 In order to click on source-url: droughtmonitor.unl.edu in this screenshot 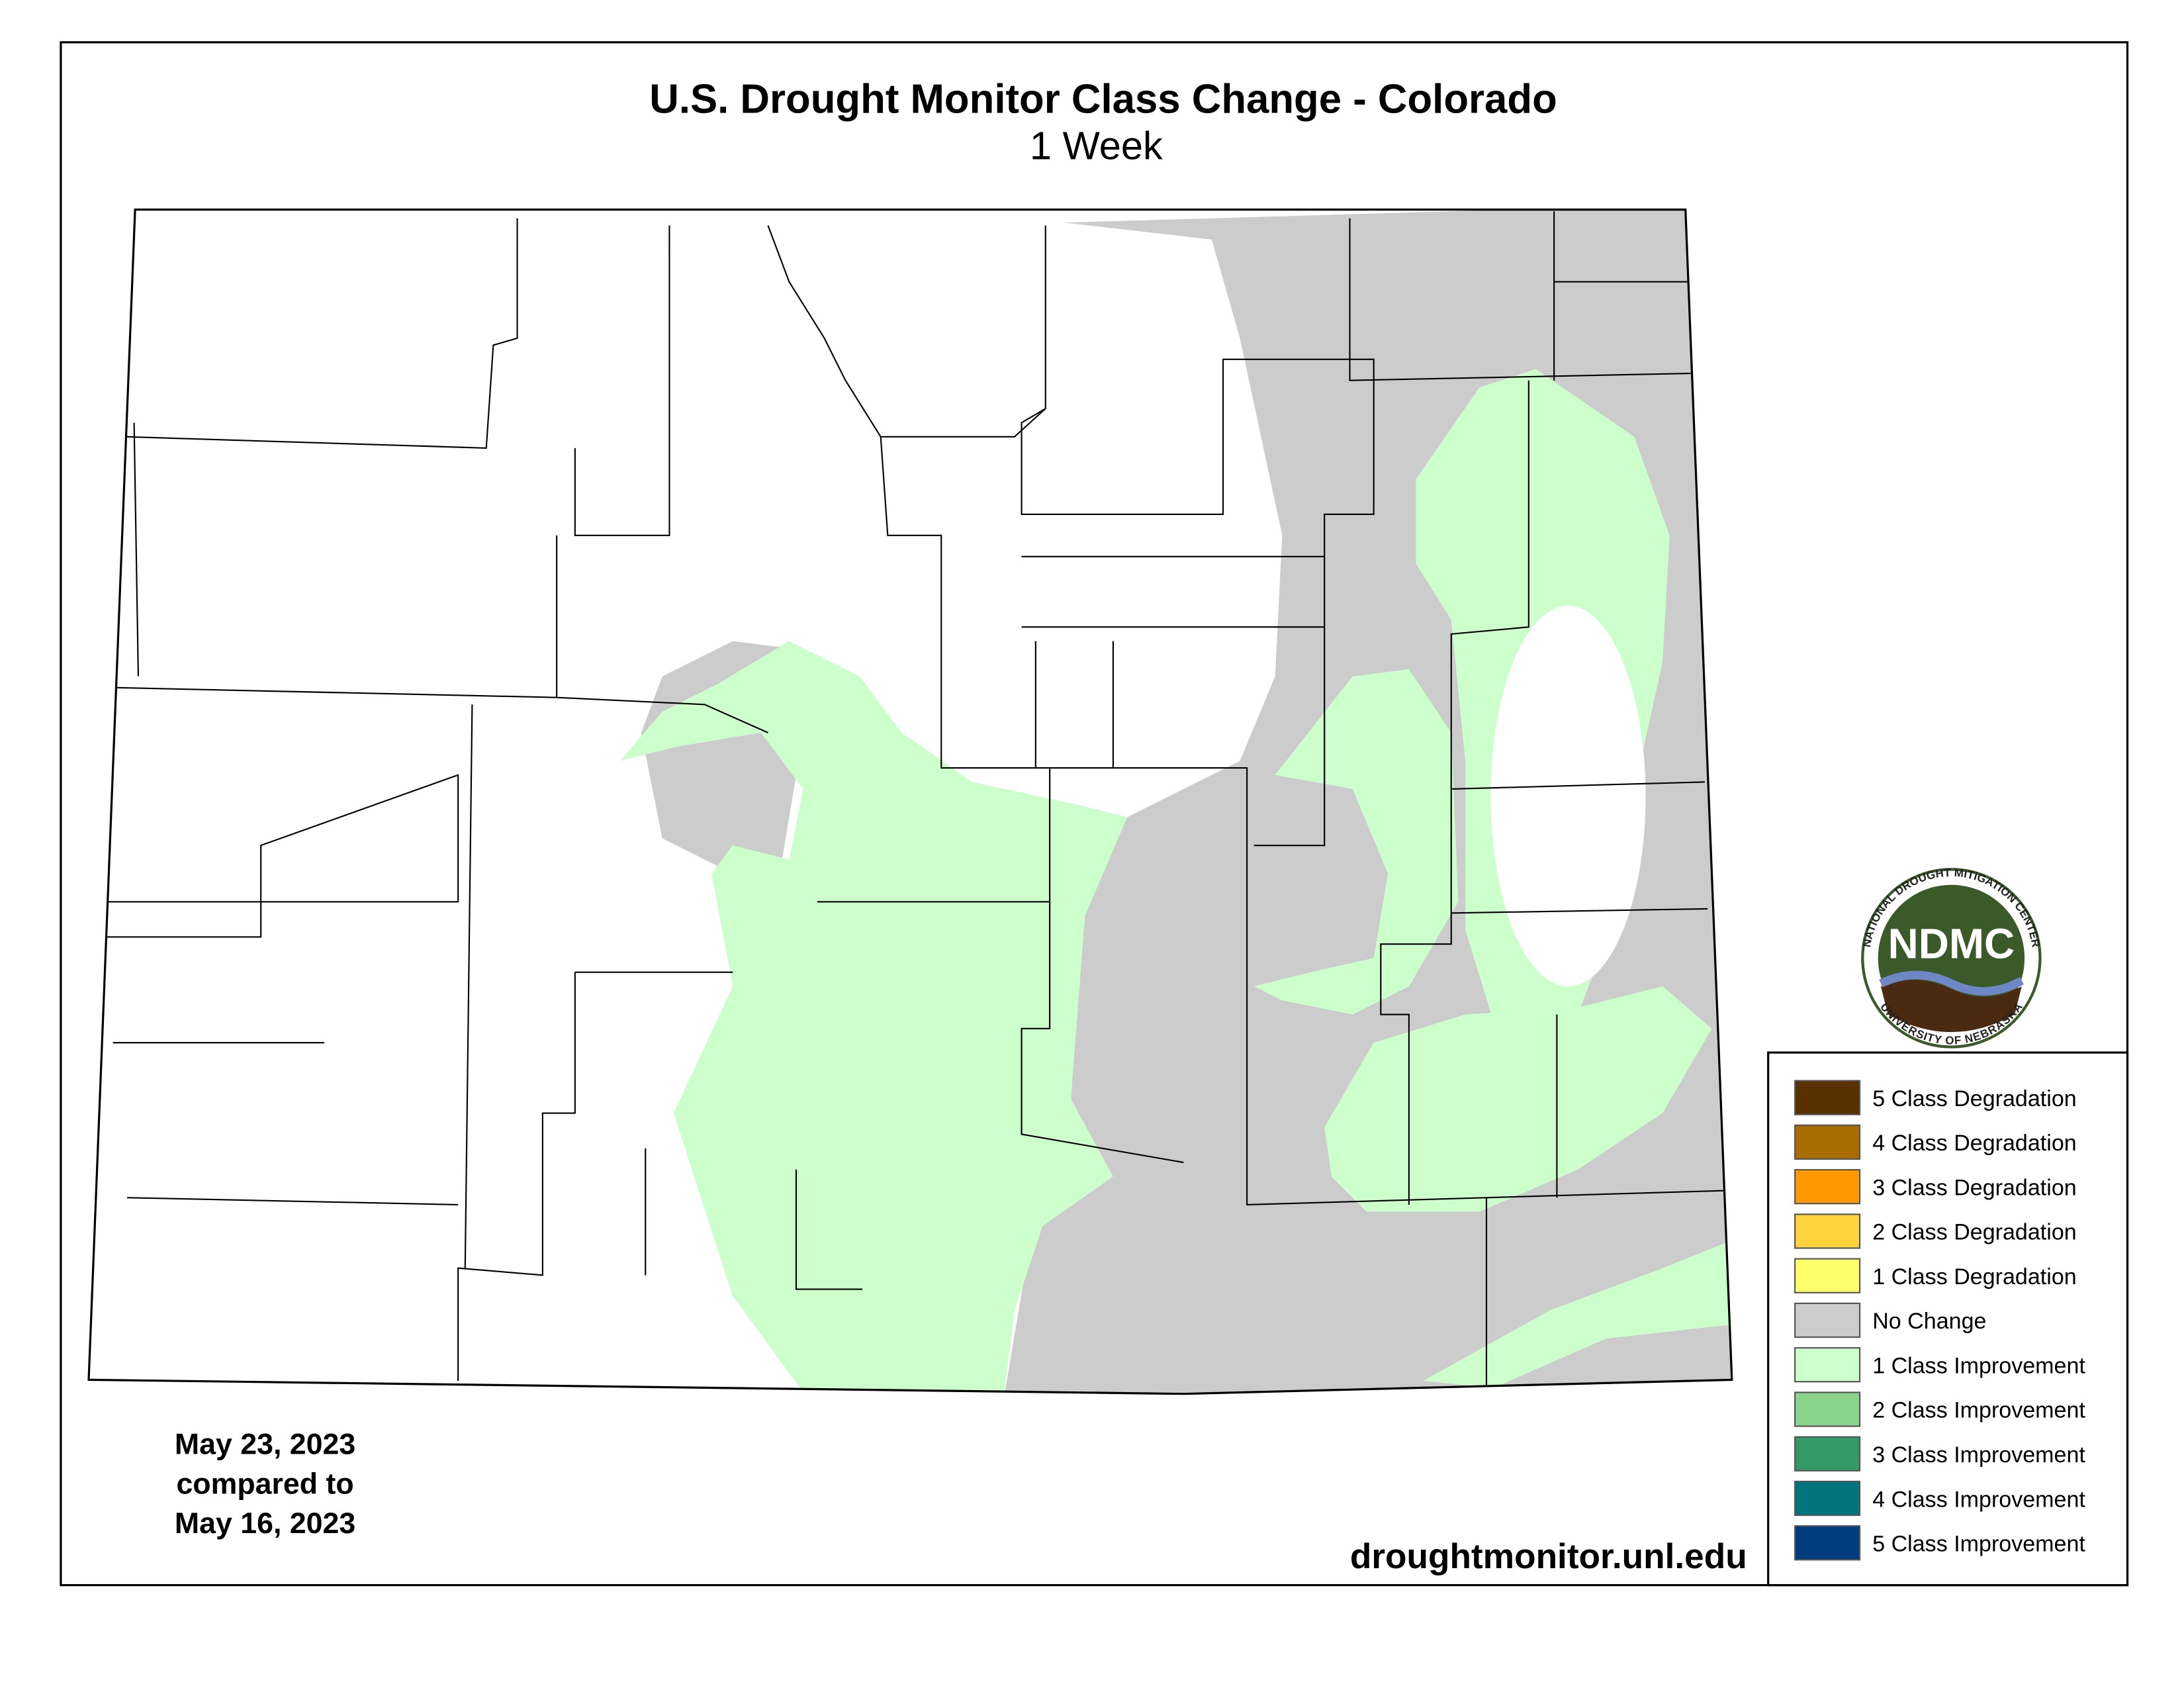, I will do `click(1548, 1556)`.